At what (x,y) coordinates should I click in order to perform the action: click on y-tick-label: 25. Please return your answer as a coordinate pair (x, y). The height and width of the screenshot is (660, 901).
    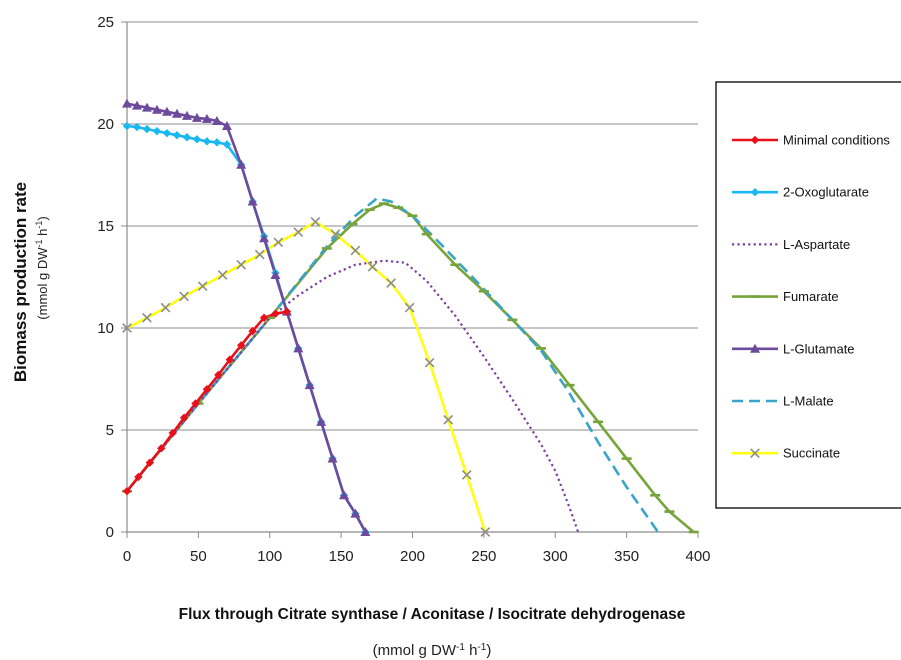
    Looking at the image, I should click on (105, 22).